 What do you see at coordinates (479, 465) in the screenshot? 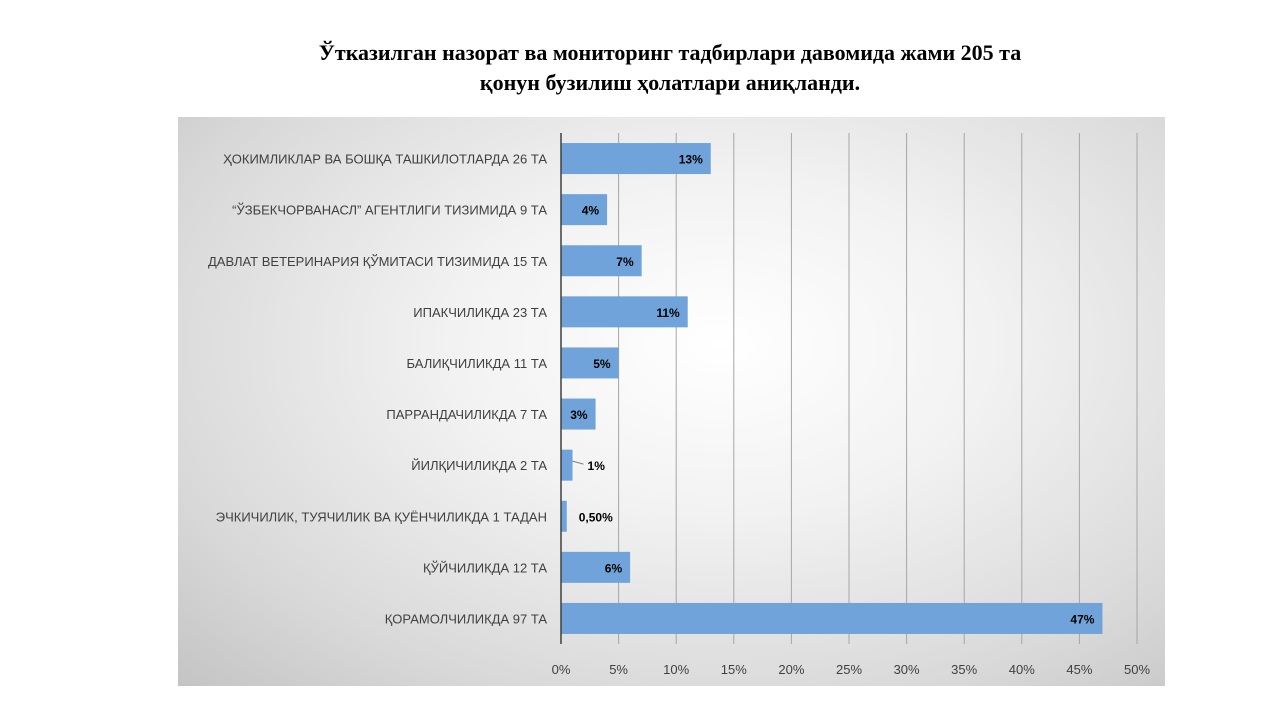
I see `category-label: ЙИЛҚИЧИЛИКДА 2 ТА` at bounding box center [479, 465].